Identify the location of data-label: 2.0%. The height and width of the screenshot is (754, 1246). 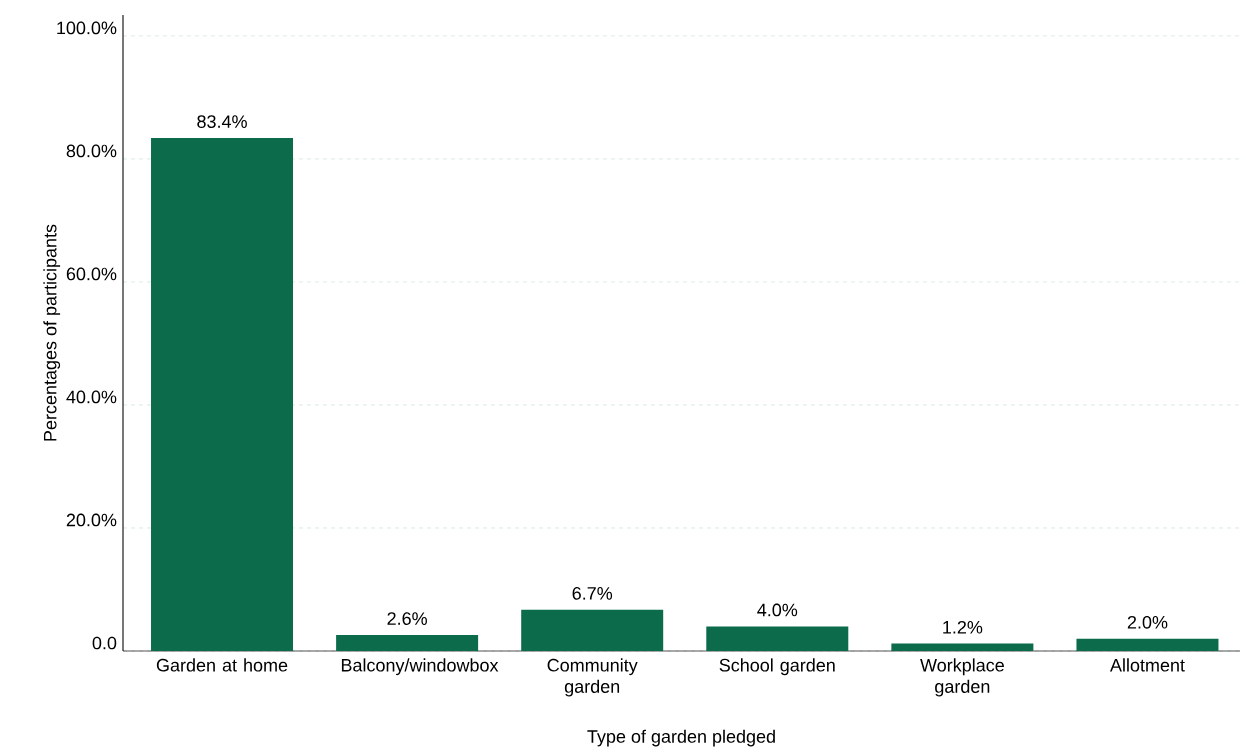
(1147, 622).